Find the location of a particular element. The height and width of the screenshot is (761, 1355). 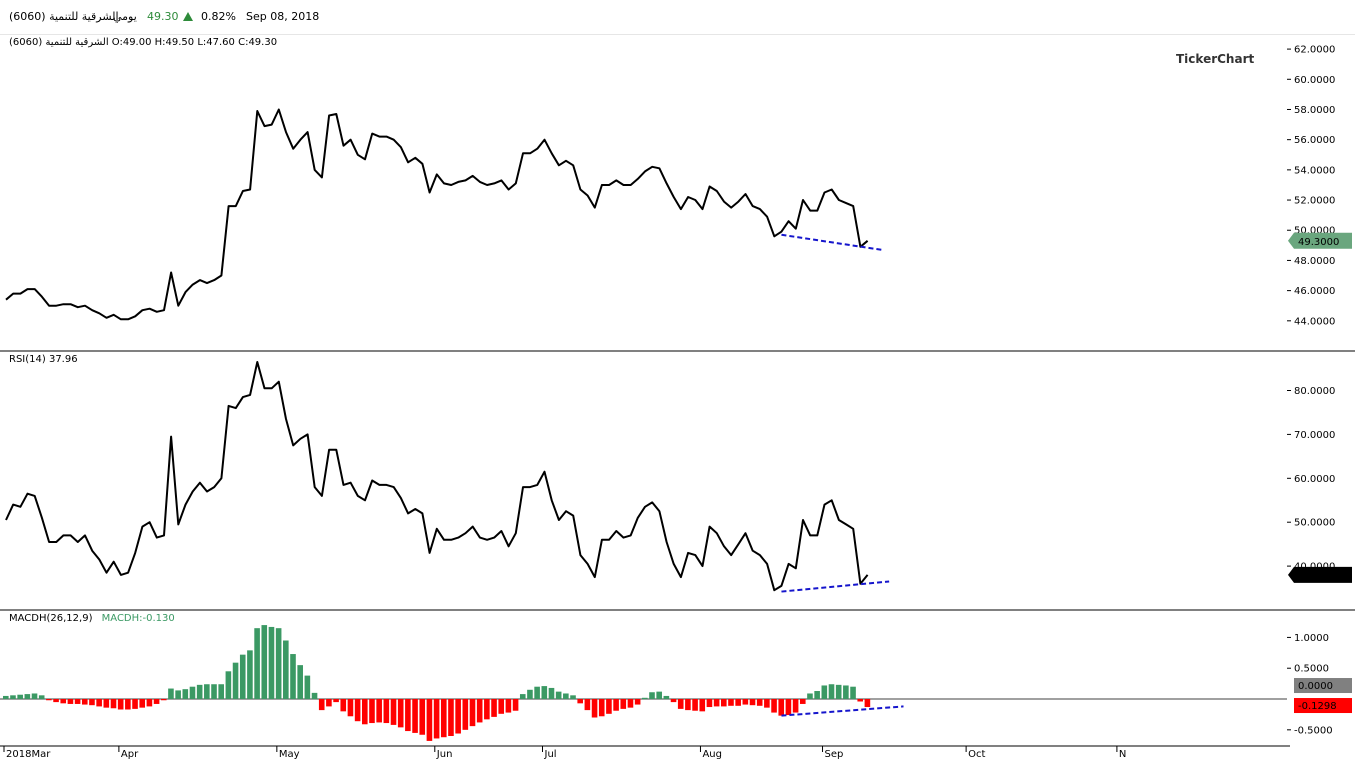

macd-ytick-label: -0.5000 is located at coordinates (1313, 730).